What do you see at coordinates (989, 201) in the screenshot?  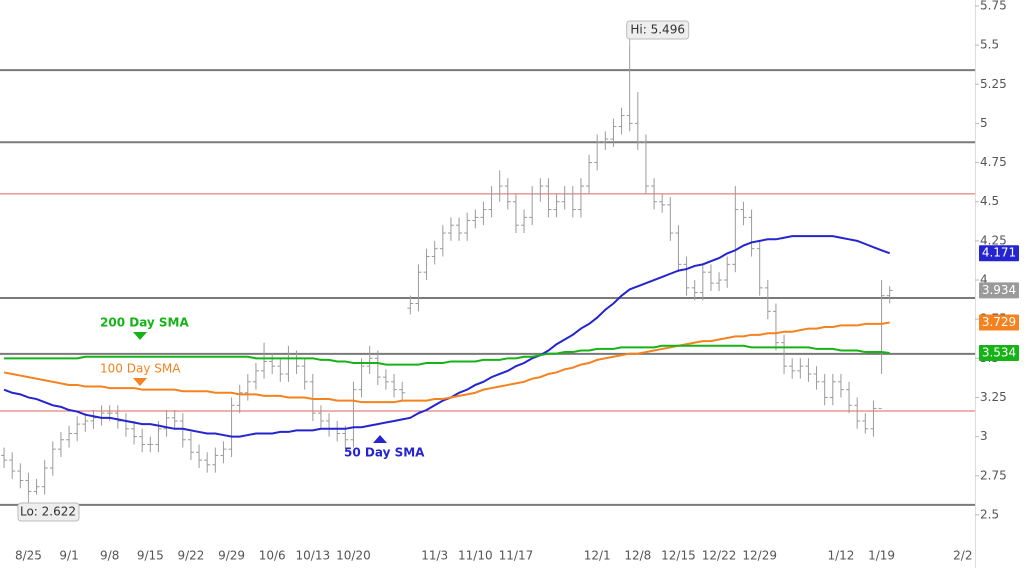 I see `y-tick-label: 4.5` at bounding box center [989, 201].